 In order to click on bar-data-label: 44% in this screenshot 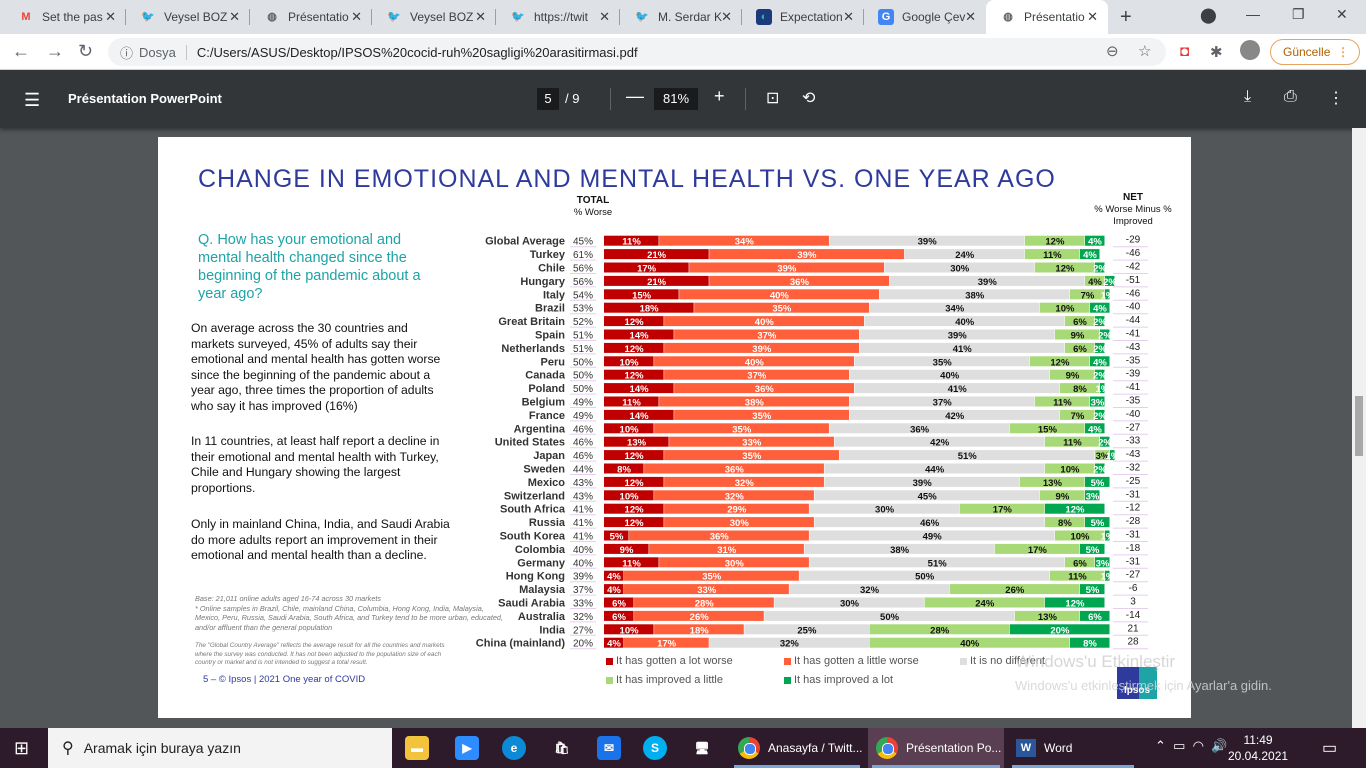, I will do `click(935, 470)`.